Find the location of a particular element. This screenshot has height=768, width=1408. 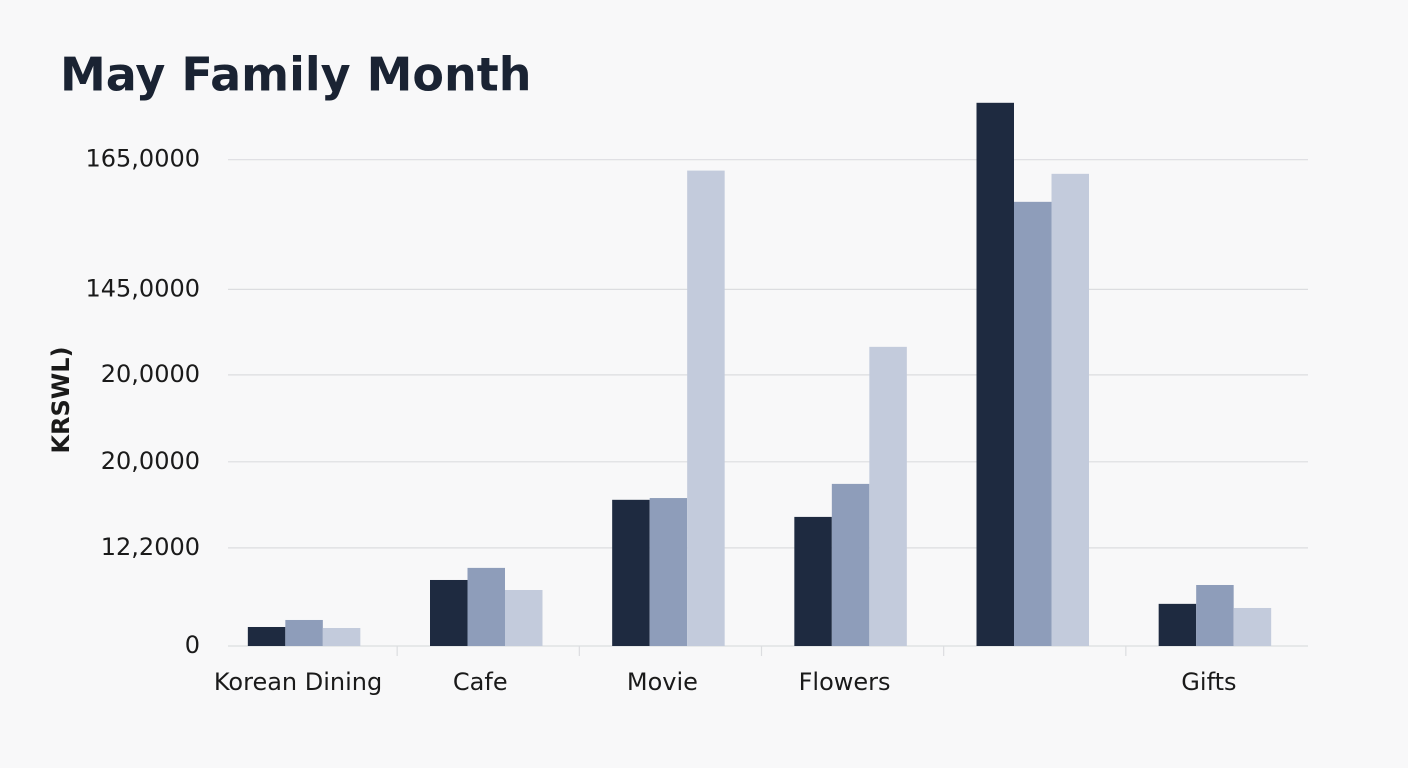

y-tick-label: 145,0000 is located at coordinates (142, 288).